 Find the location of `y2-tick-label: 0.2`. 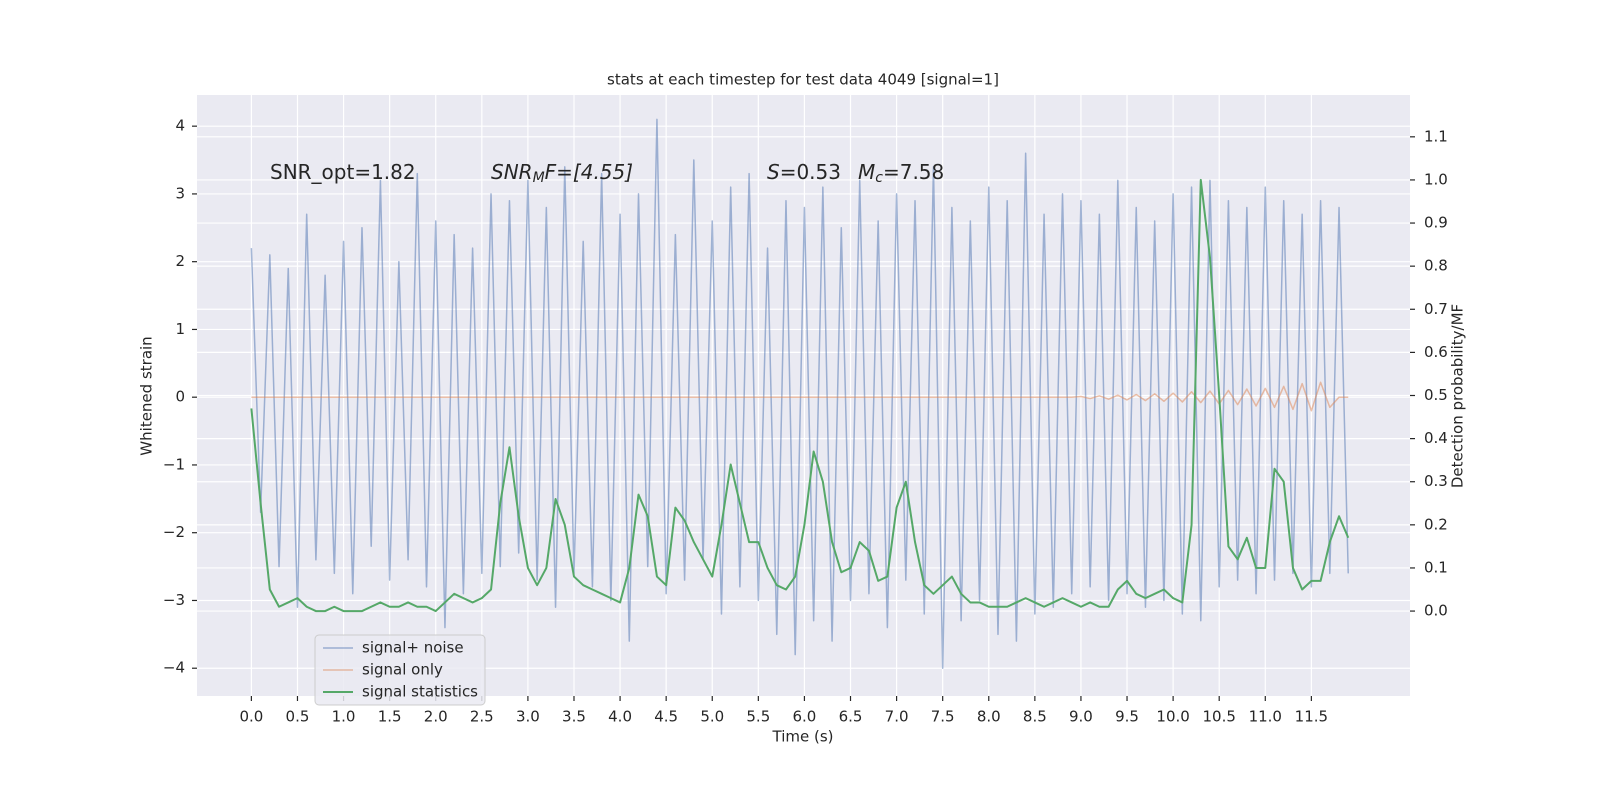

y2-tick-label: 0.2 is located at coordinates (1436, 524).